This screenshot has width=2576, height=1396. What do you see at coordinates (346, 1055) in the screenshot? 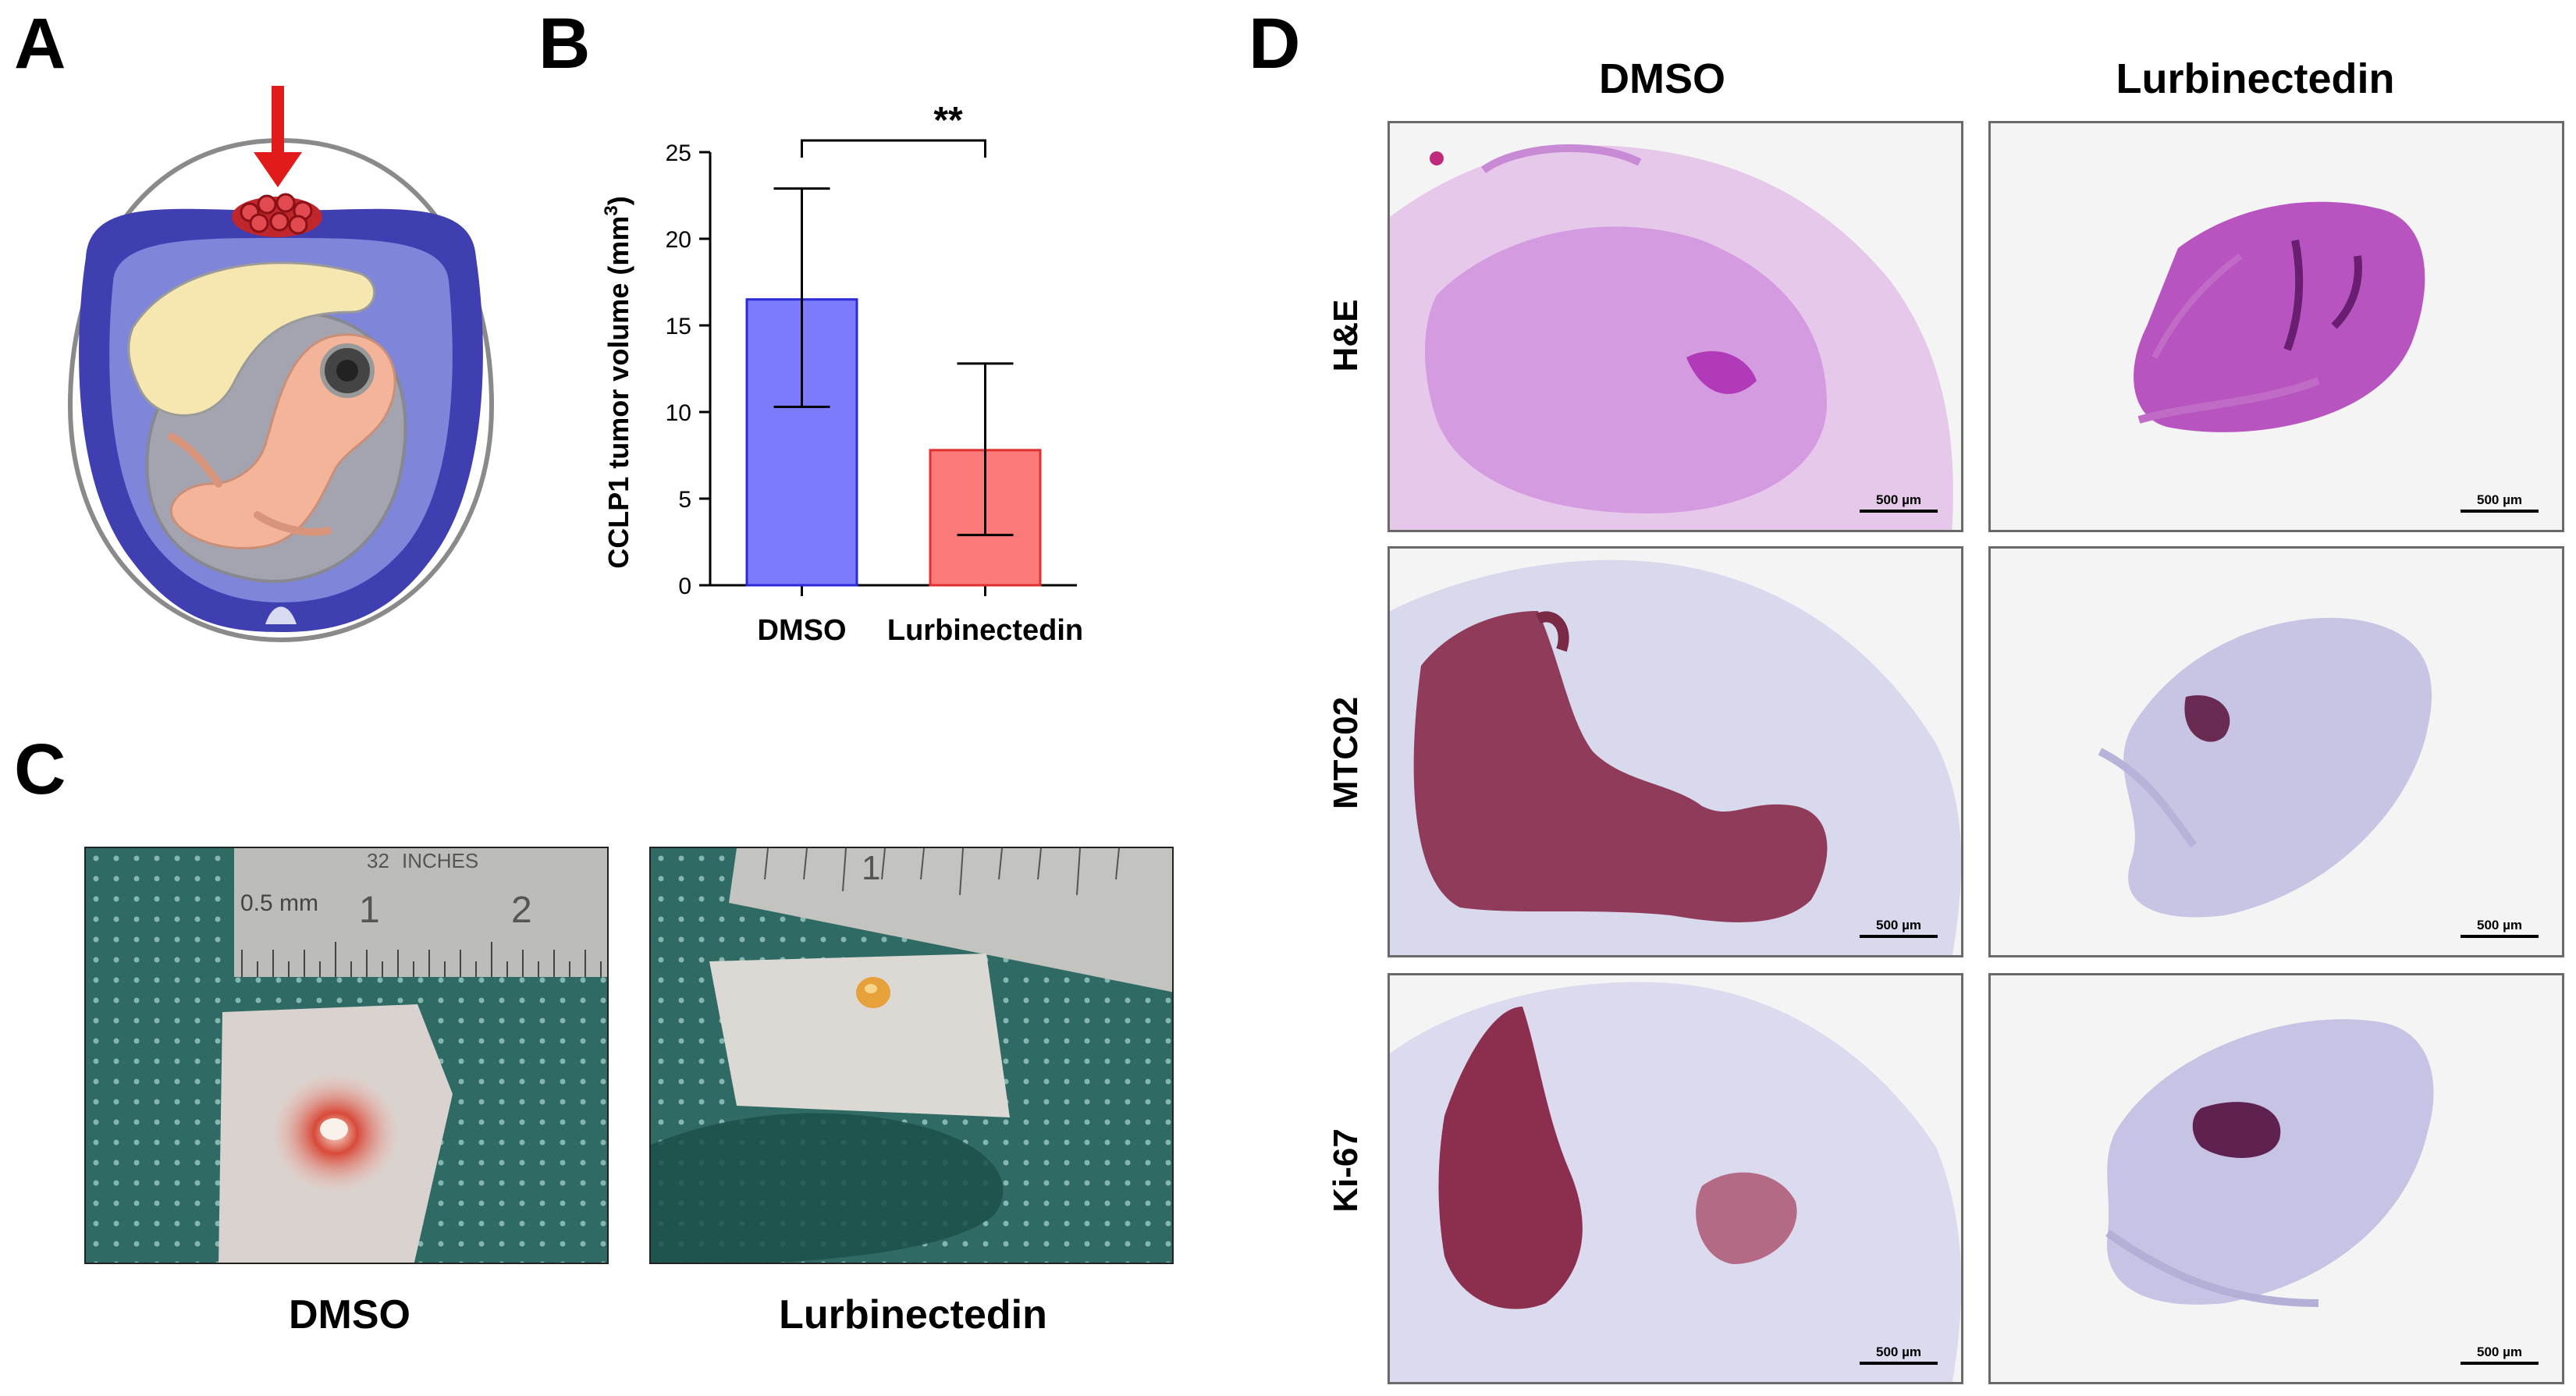
I see `photo-dmso: 32 INCHES 0.5 mm 1 2` at bounding box center [346, 1055].